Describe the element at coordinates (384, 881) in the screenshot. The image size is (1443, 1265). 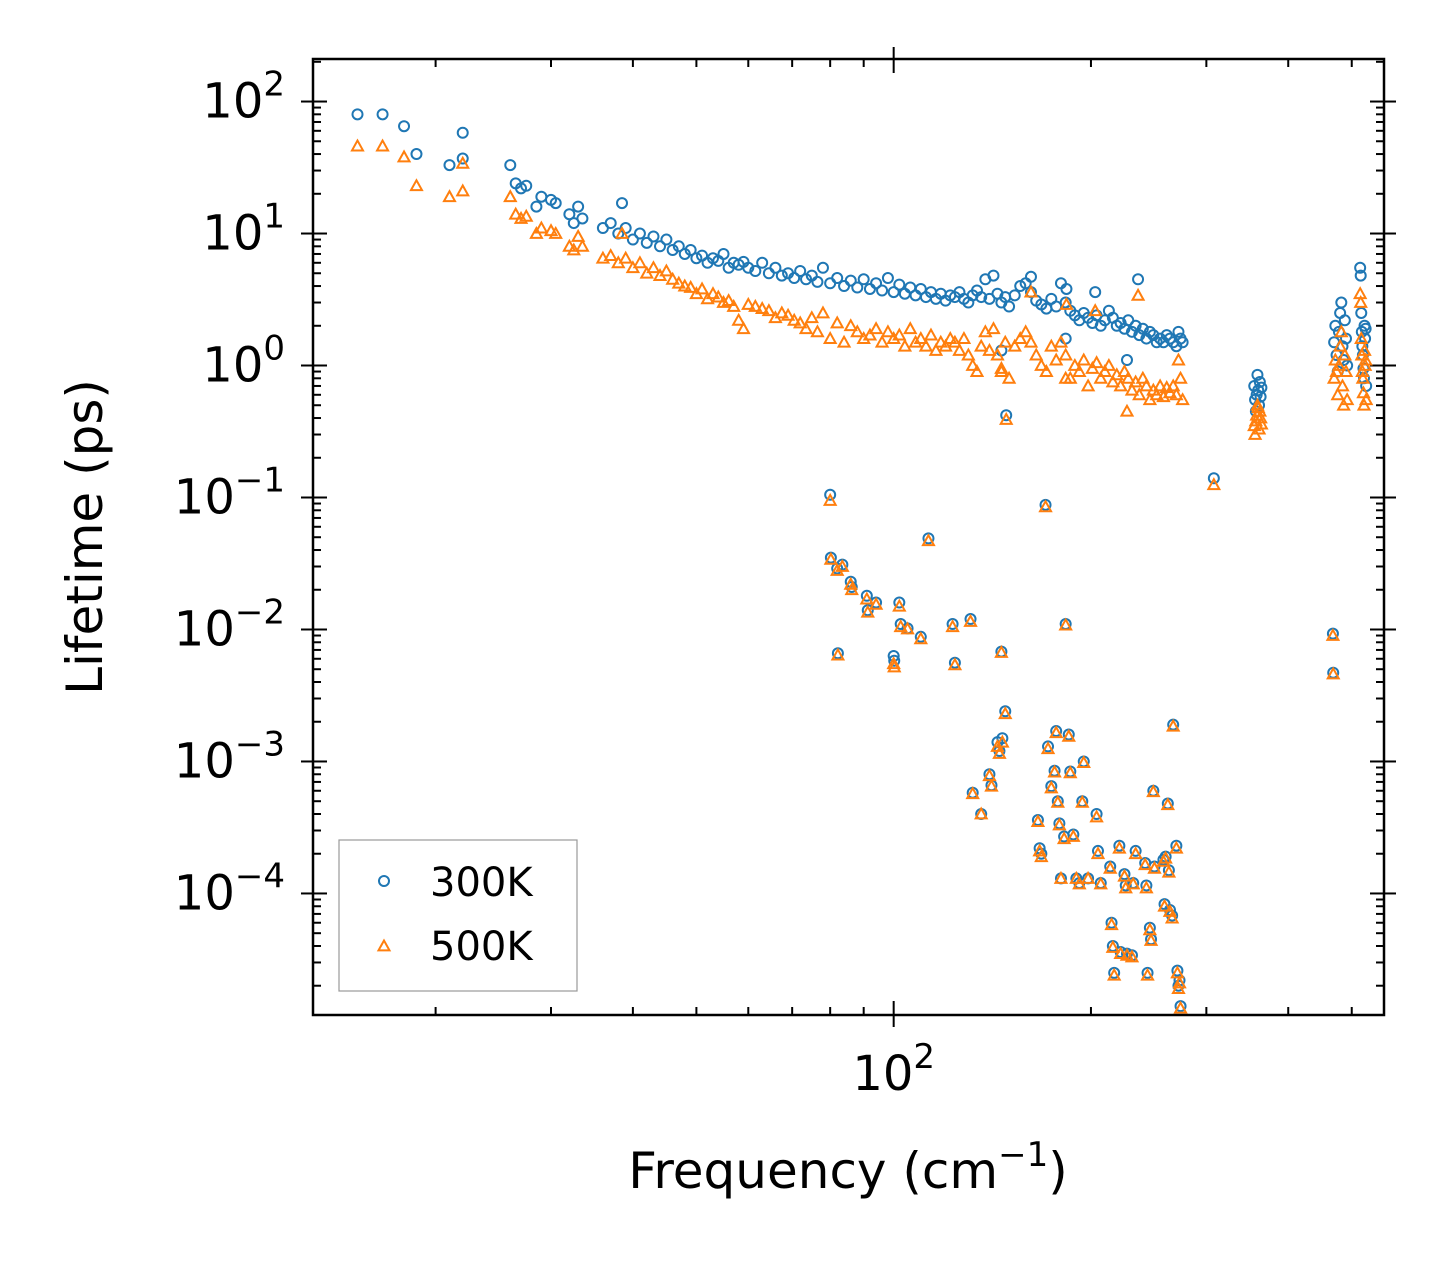
I see `legend-marker-300k` at that location.